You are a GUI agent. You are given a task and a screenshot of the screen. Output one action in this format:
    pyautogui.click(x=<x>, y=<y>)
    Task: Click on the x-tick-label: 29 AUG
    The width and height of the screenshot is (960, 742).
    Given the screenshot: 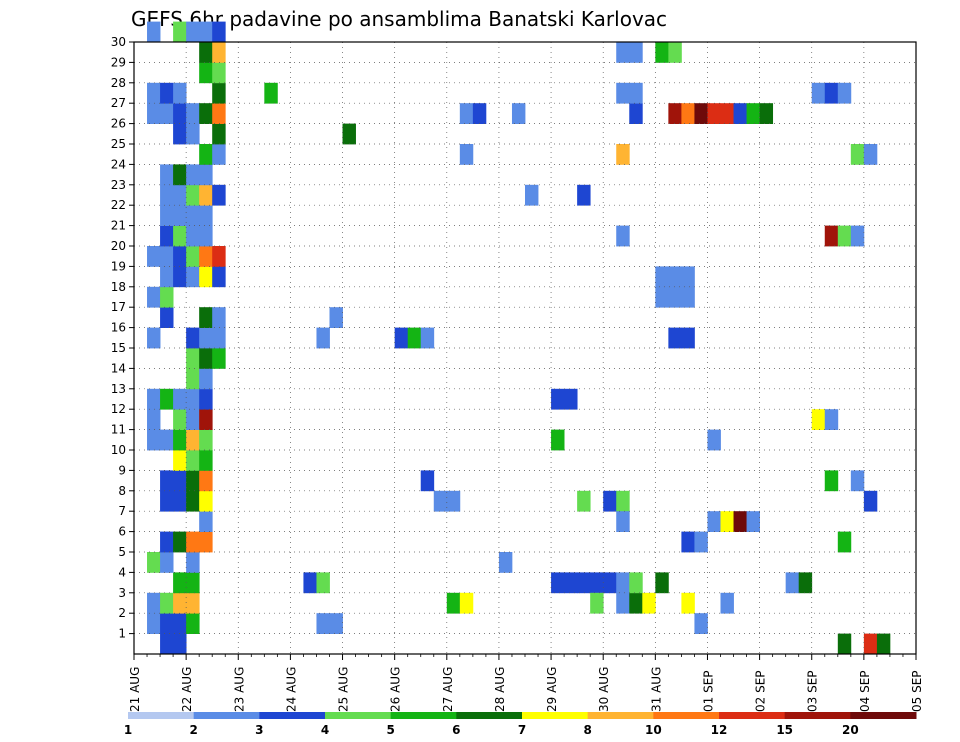 What is the action you would take?
    pyautogui.click(x=552, y=689)
    